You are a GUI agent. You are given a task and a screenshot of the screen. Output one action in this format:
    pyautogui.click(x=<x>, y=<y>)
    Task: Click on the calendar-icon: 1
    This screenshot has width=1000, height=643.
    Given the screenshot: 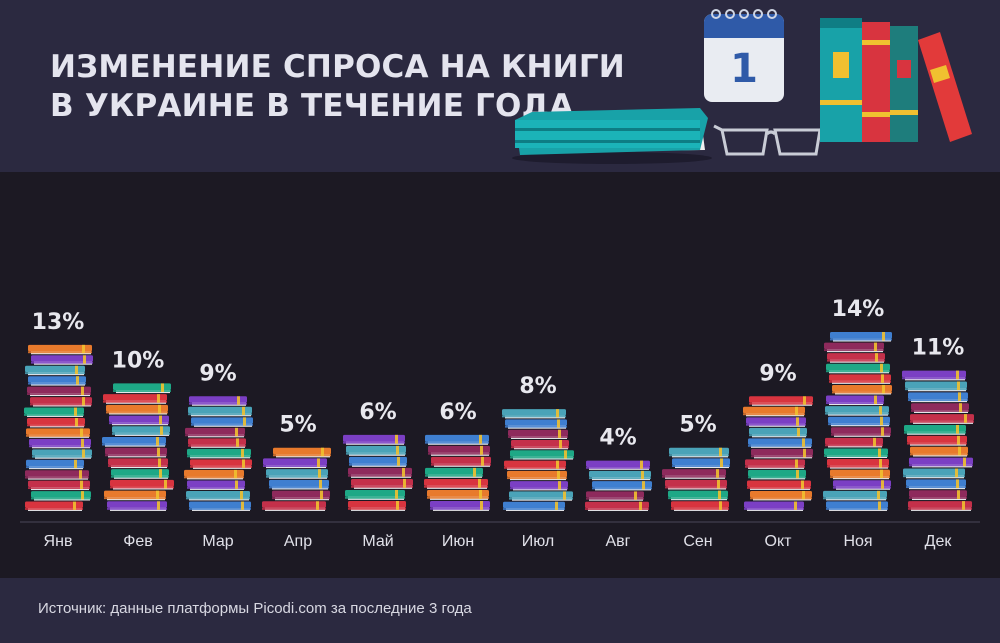 What is the action you would take?
    pyautogui.click(x=744, y=55)
    